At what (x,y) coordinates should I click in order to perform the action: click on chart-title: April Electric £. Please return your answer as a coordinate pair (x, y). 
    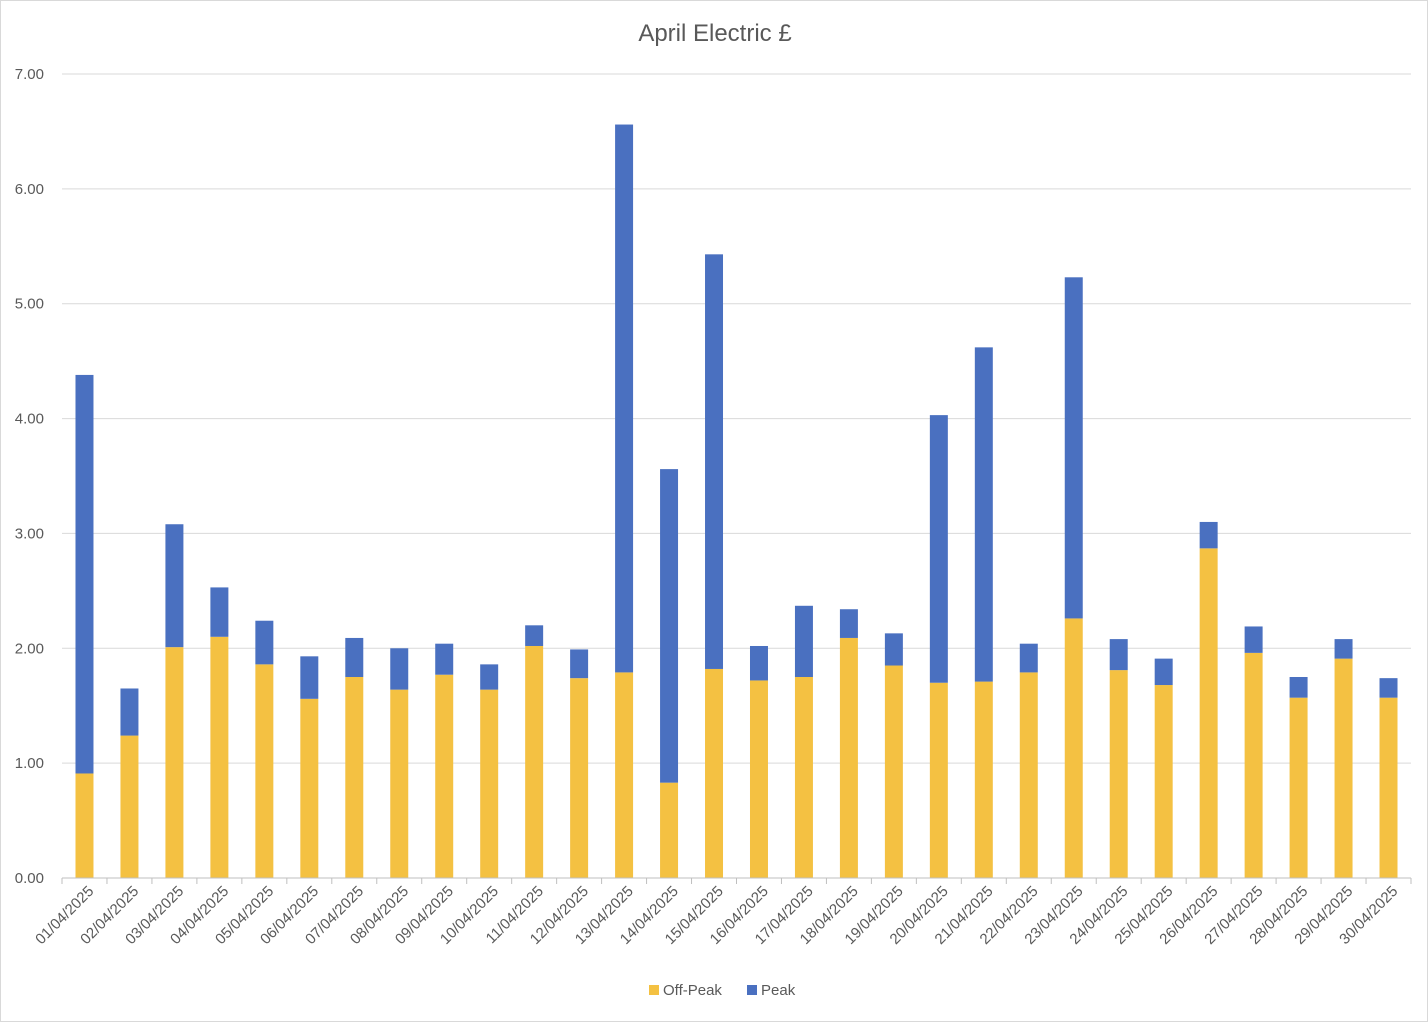
    Looking at the image, I should click on (714, 33).